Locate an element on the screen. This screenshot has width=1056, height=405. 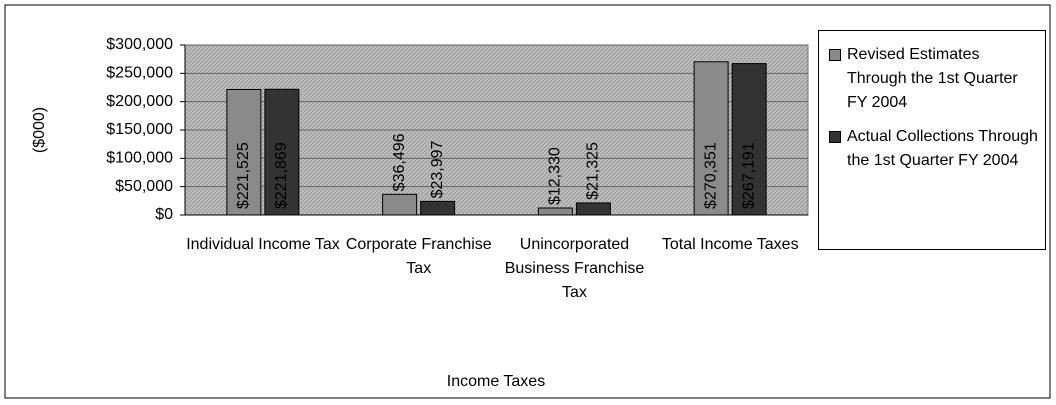
data-label: $36,496 is located at coordinates (399, 162).